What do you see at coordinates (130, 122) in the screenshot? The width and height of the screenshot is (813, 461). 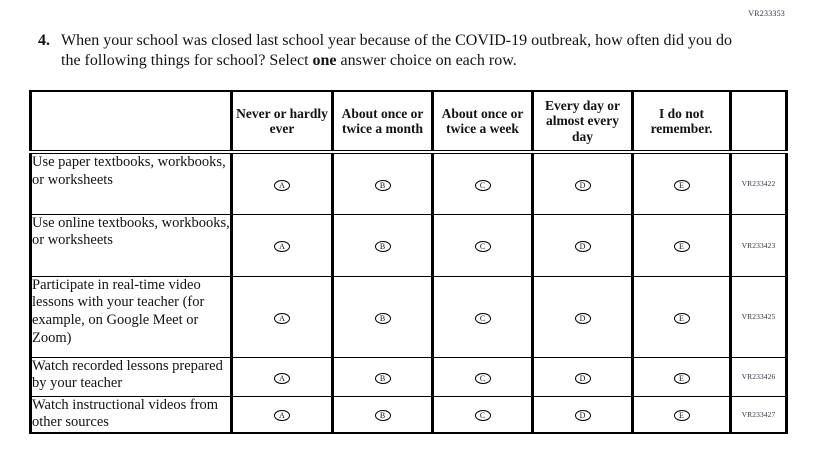 I see `header-empty-cell` at bounding box center [130, 122].